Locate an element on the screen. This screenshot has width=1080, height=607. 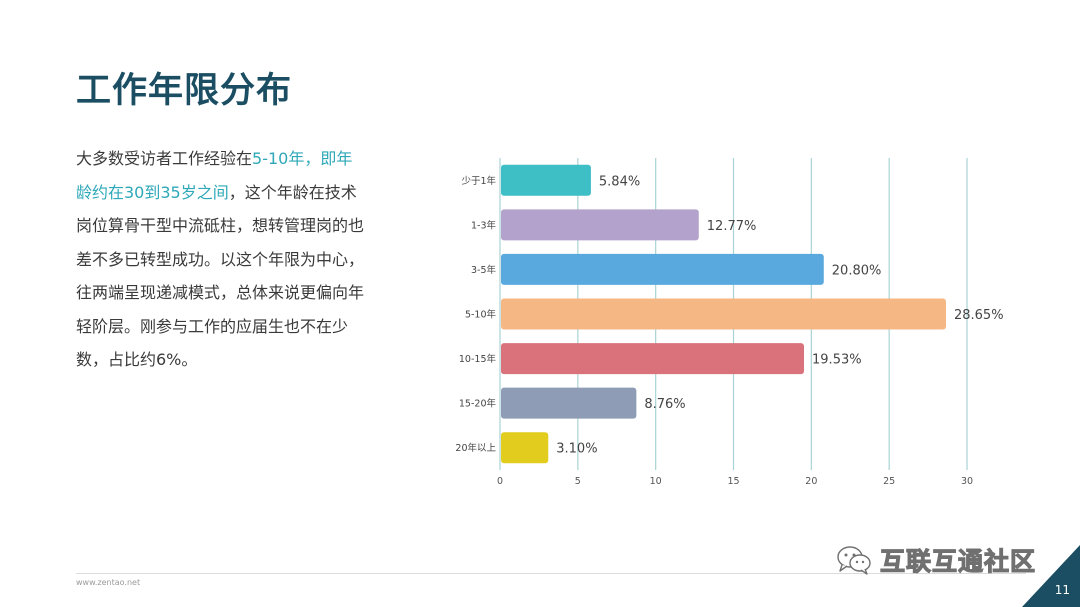
data-label: 28.65% is located at coordinates (979, 315).